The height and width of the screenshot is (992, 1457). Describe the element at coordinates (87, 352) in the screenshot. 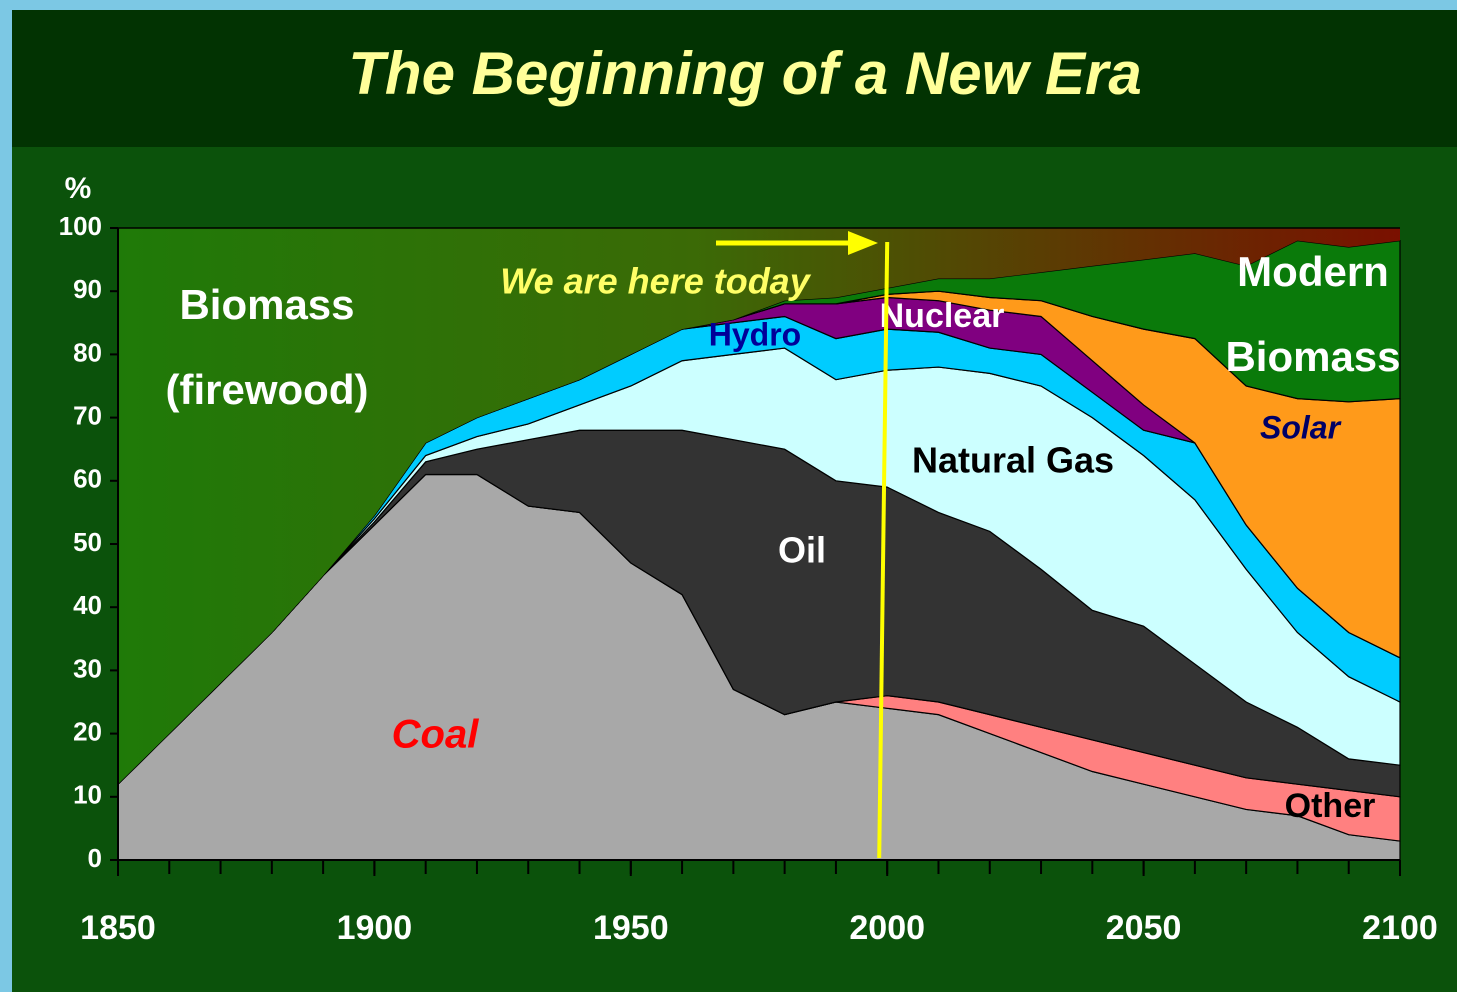

I see `y-tick-label: 80` at that location.